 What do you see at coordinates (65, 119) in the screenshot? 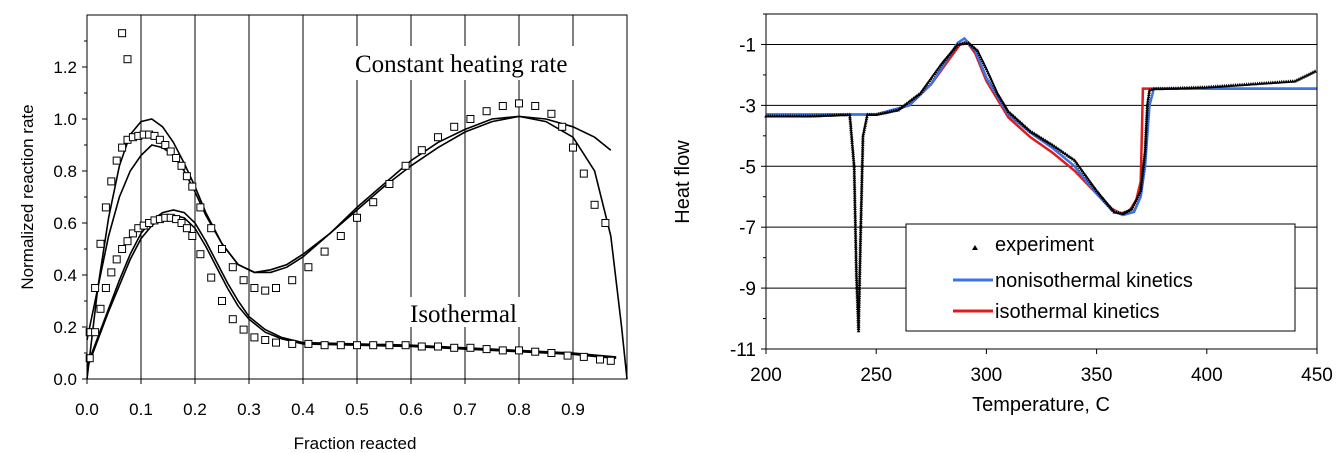
I see `left-y-tick-label: 1.0` at bounding box center [65, 119].